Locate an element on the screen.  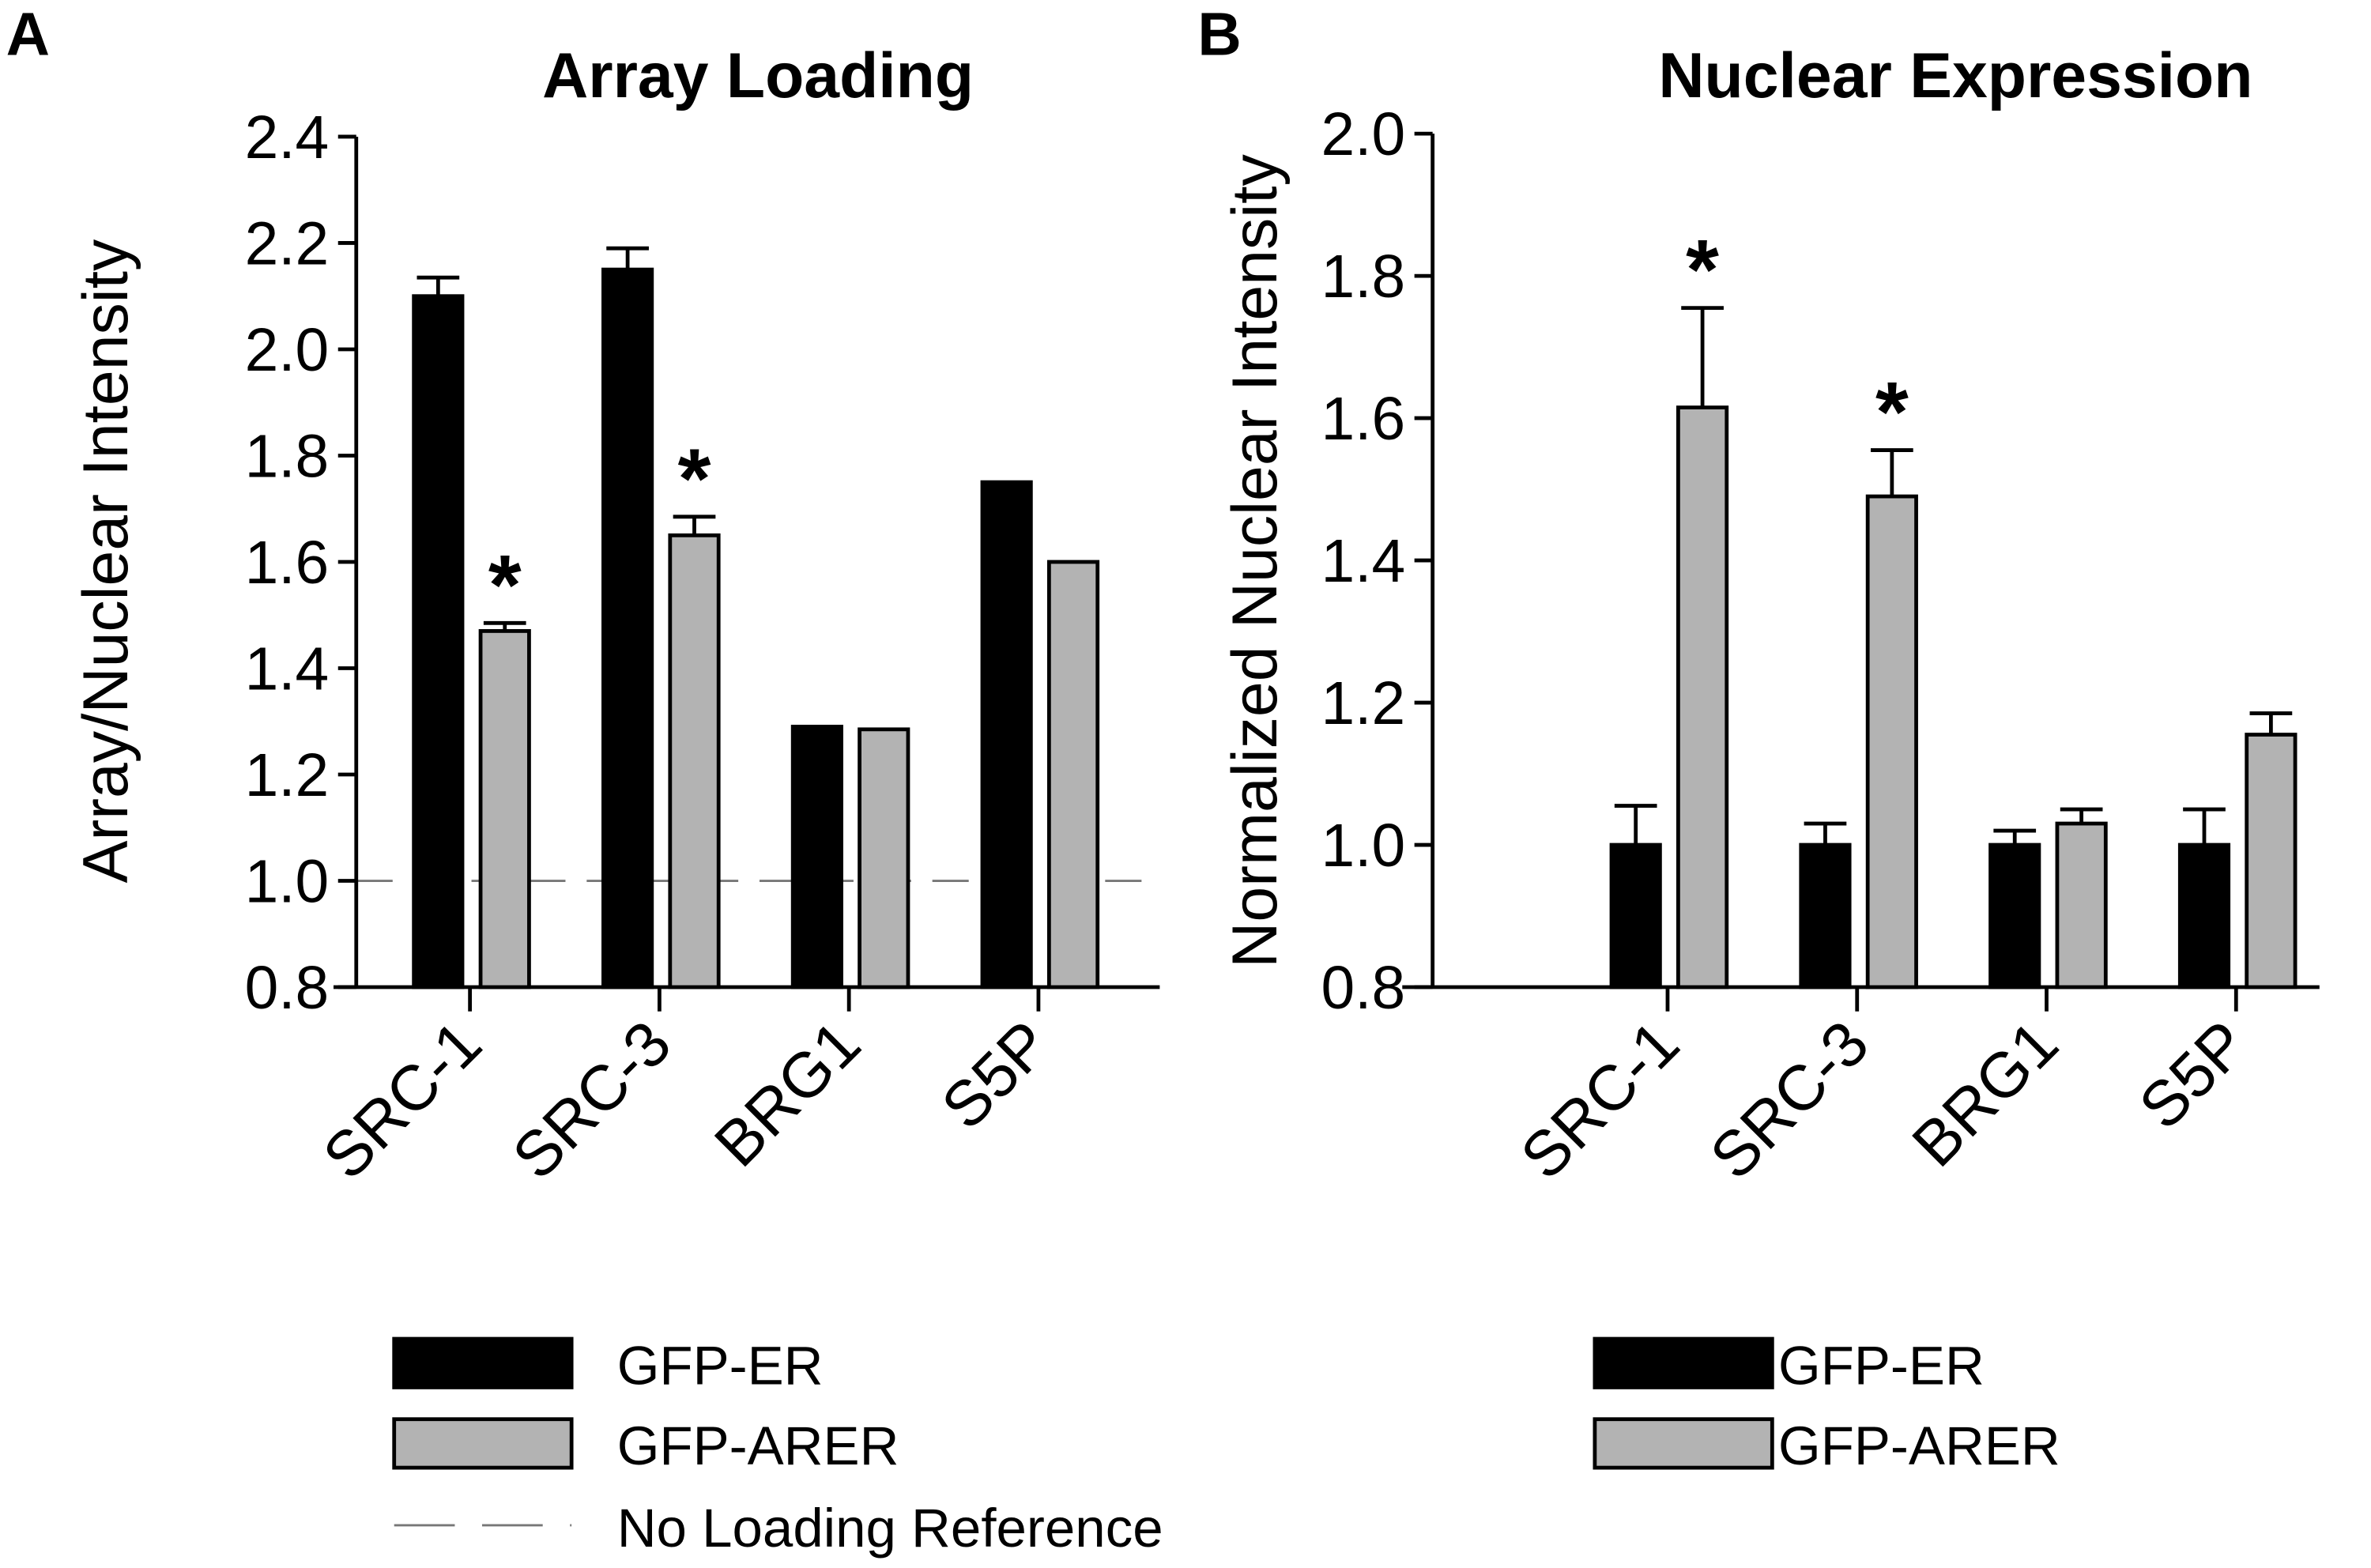
chart-title-b: Nuclear Expression is located at coordinates (1955, 75).